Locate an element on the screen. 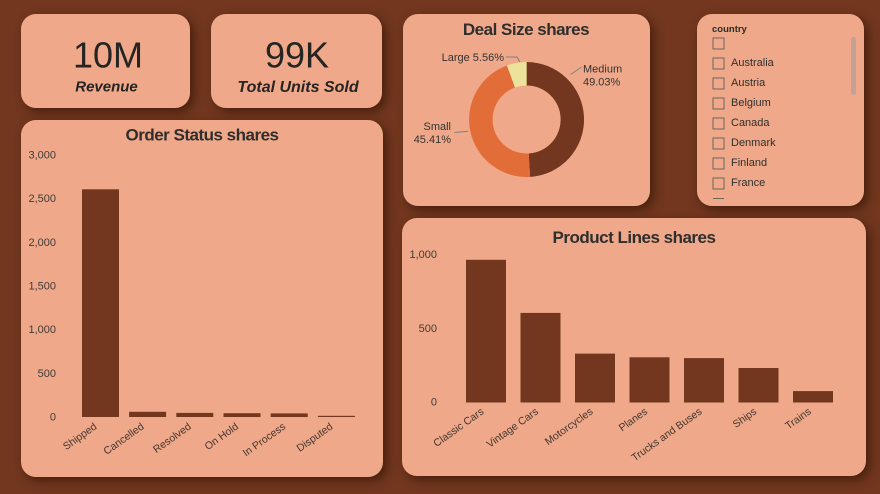 The height and width of the screenshot is (494, 880). svg-text: Resolved is located at coordinates (172, 438).